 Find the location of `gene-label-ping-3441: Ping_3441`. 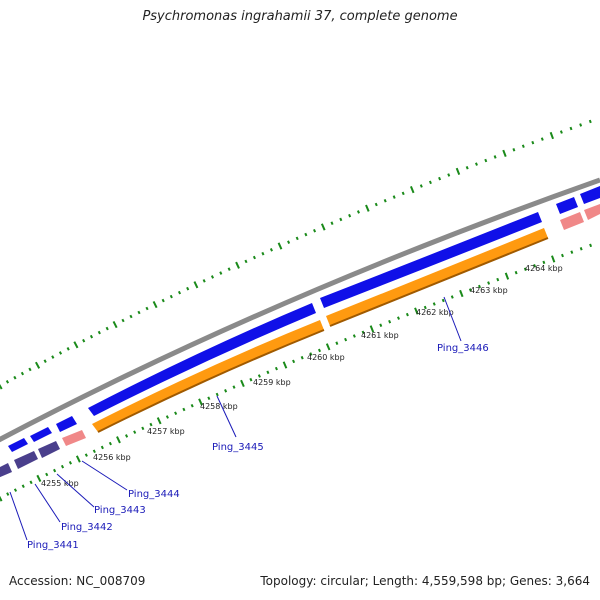

gene-label-ping-3441: Ping_3441 is located at coordinates (53, 545).